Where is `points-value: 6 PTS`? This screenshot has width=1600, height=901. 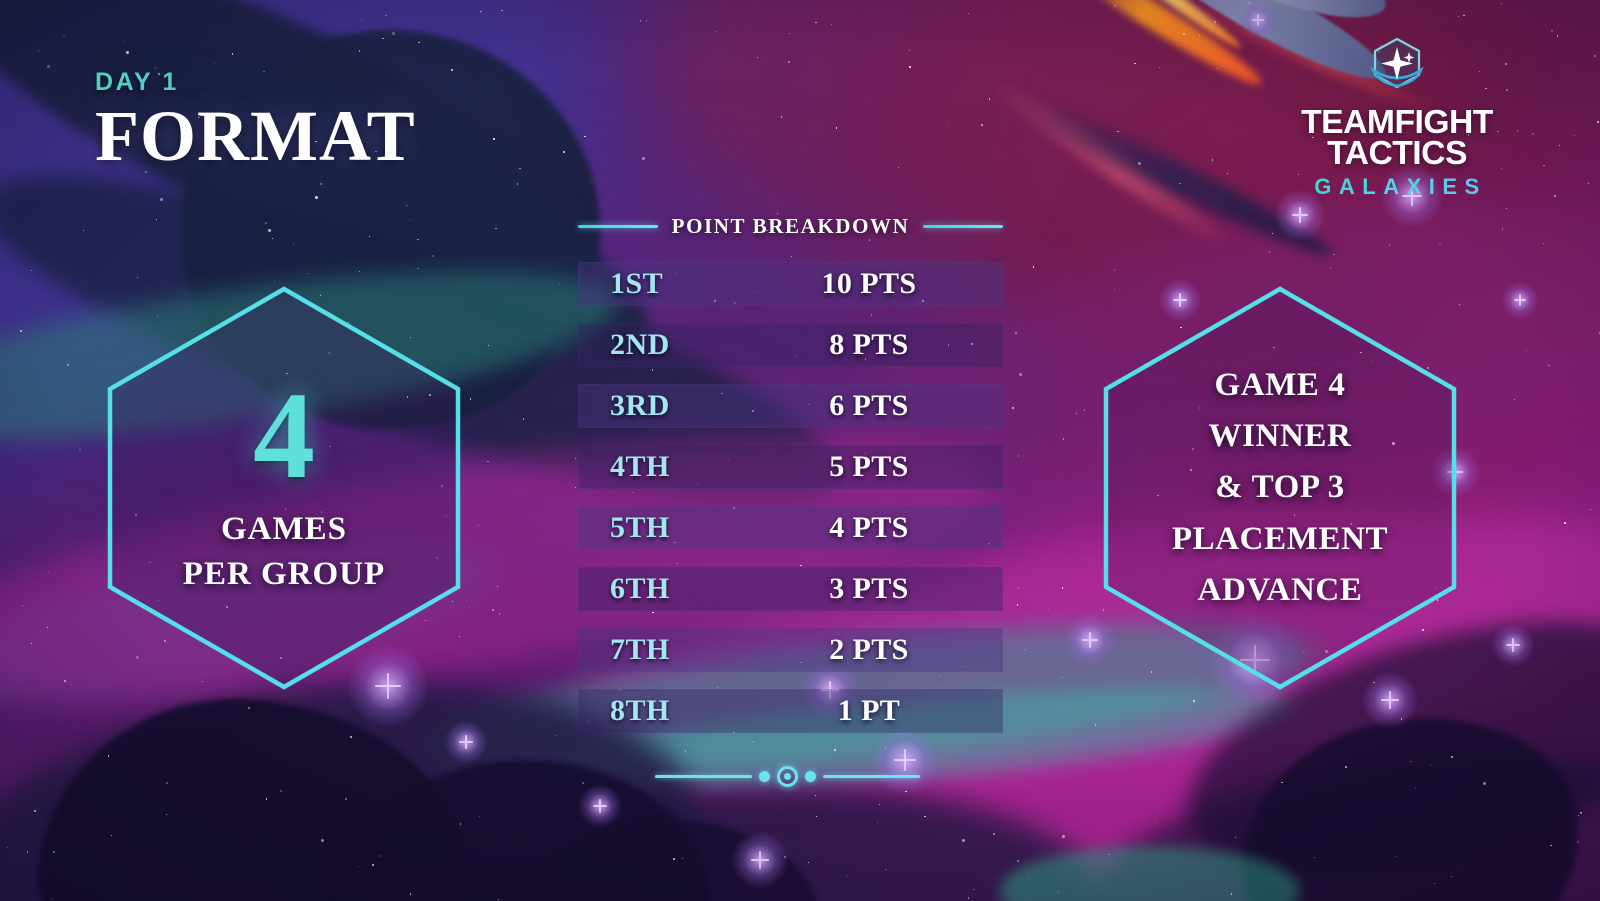 points-value: 6 PTS is located at coordinates (869, 405).